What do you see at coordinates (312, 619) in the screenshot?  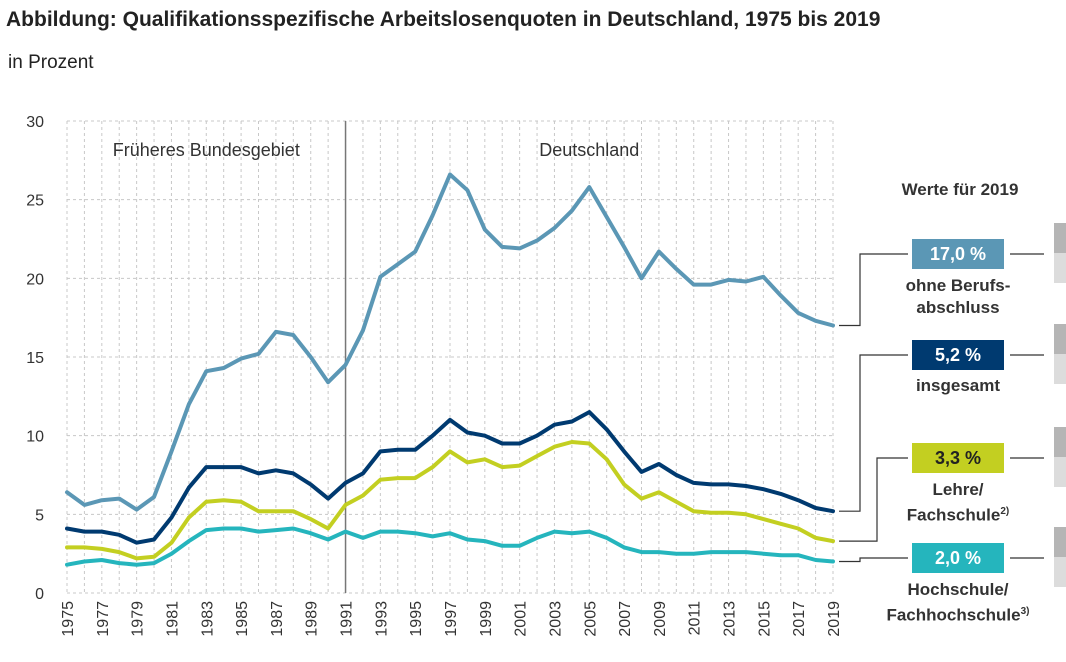 I see `x-tick-label: 1989` at bounding box center [312, 619].